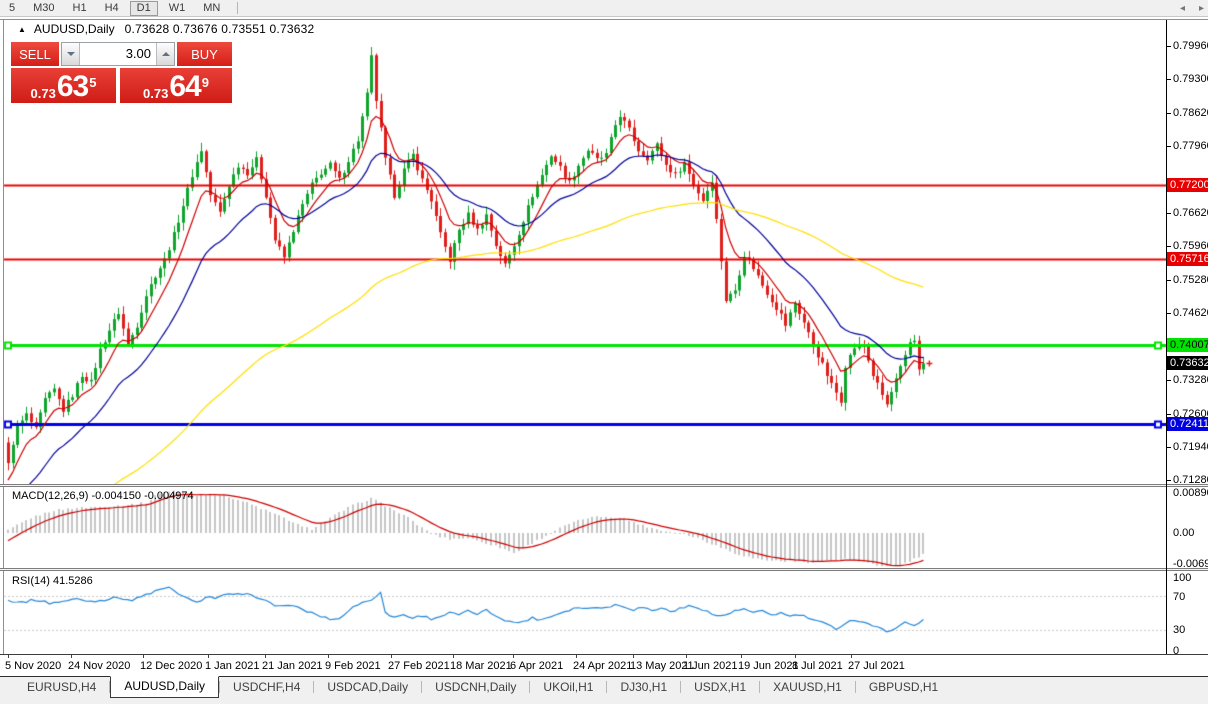 The height and width of the screenshot is (704, 1208). Describe the element at coordinates (232, 666) in the screenshot. I see `date-label: 1 Jan 2021` at that location.